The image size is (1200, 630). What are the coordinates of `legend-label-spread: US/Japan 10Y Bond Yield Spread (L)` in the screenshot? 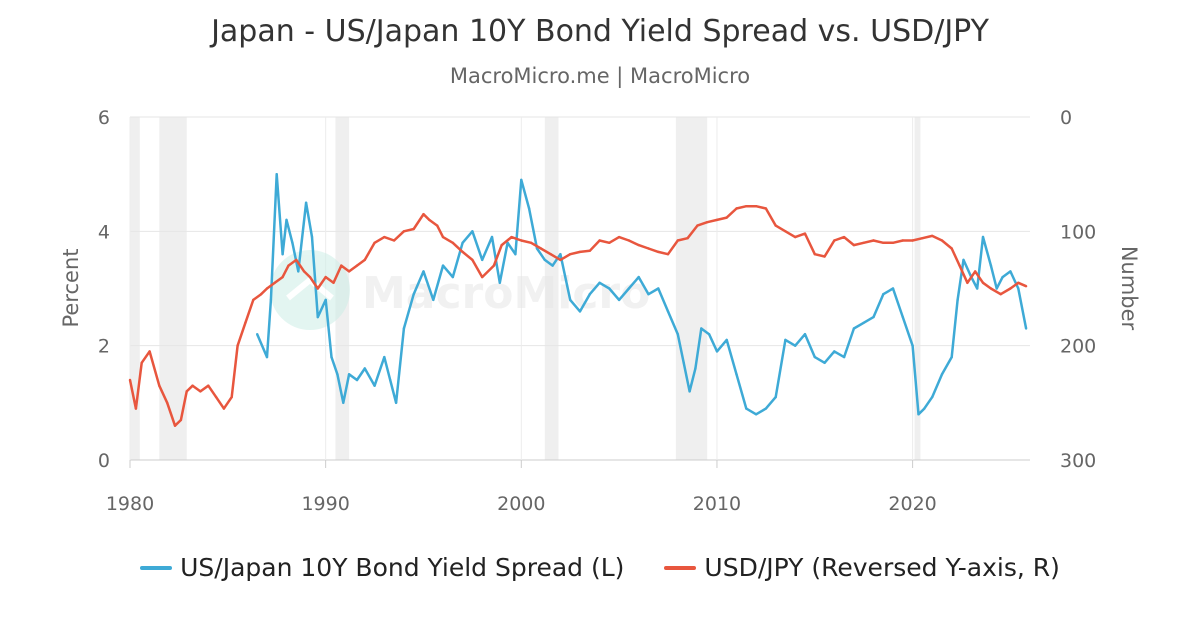 It's located at (402, 567).